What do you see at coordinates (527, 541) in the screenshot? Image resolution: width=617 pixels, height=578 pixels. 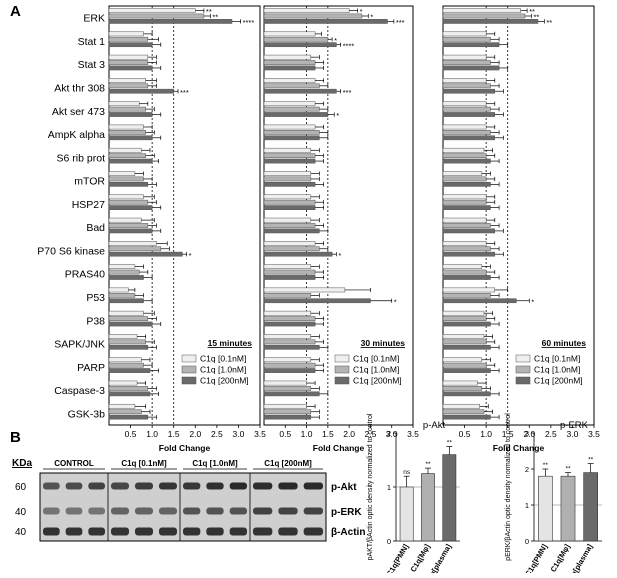 I see `y-tick-label: 0` at bounding box center [527, 541].